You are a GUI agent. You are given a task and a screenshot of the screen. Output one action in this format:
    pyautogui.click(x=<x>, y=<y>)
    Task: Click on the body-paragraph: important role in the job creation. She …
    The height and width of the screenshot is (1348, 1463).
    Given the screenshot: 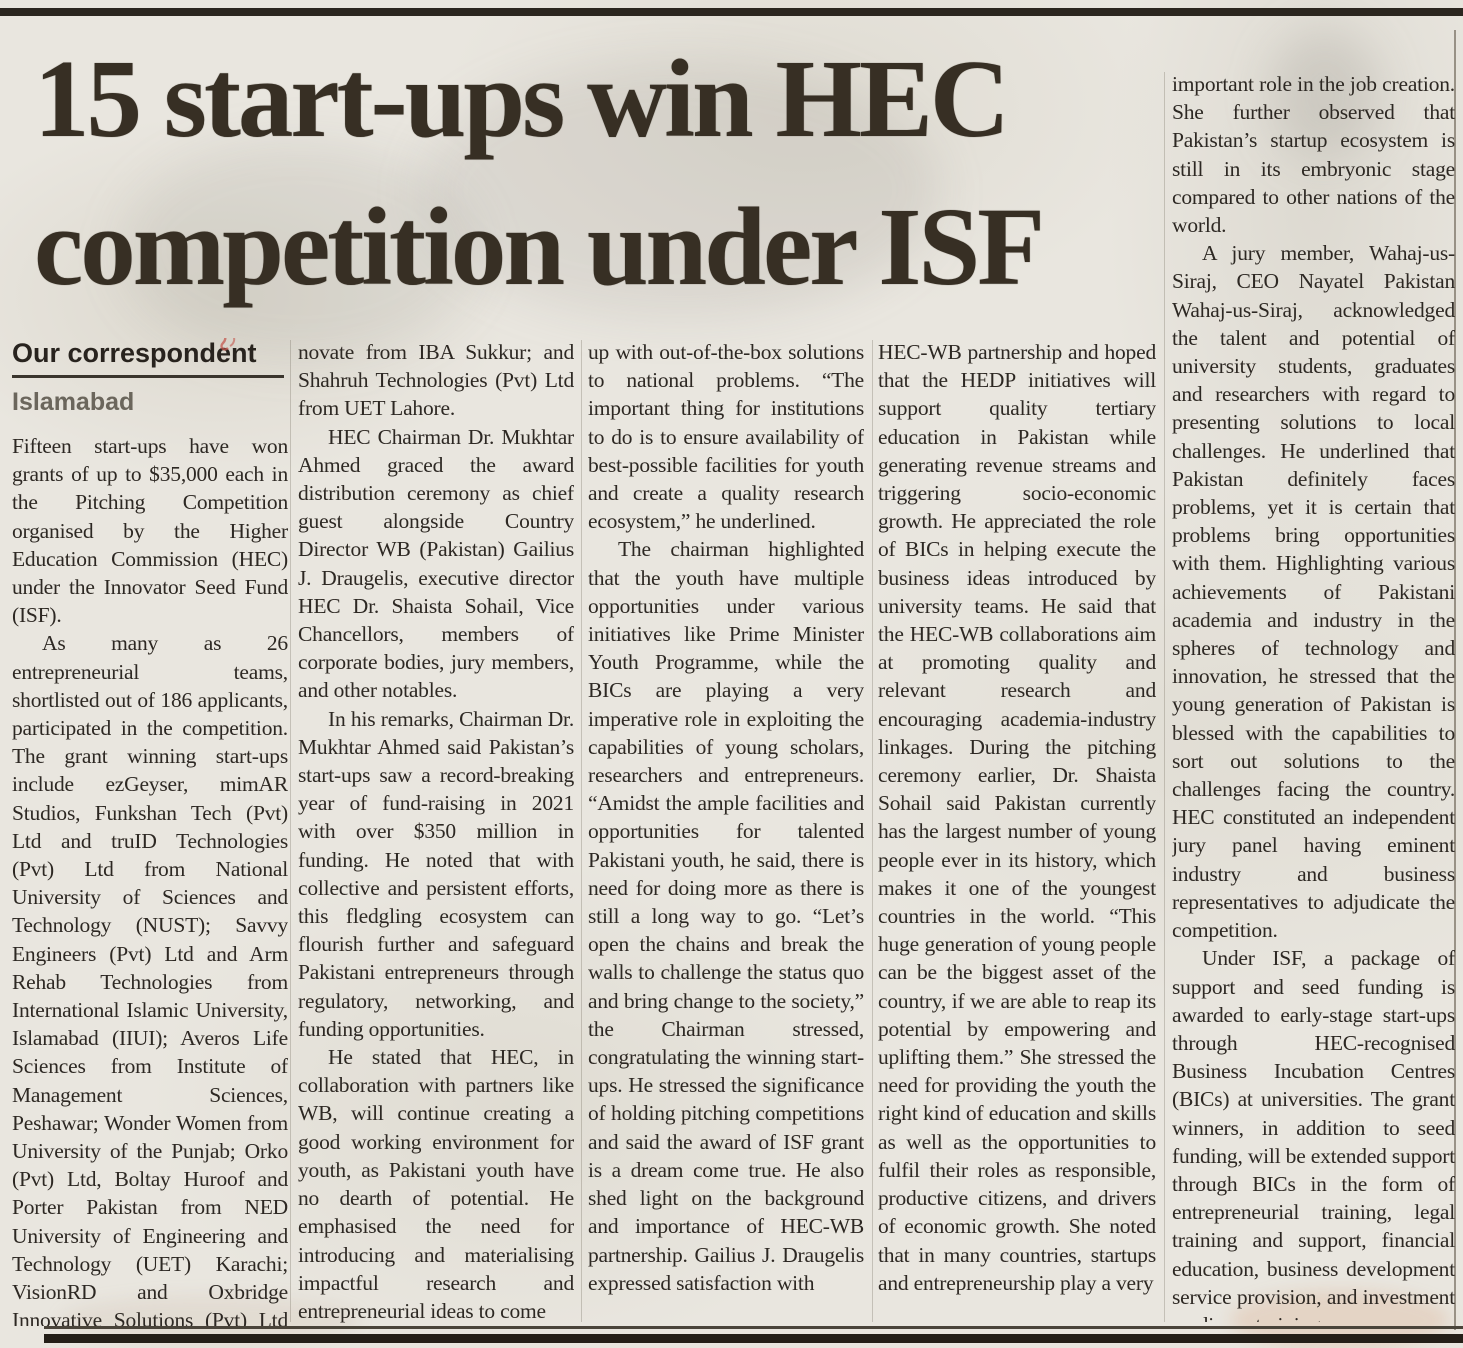 What is the action you would take?
    pyautogui.click(x=1313, y=155)
    